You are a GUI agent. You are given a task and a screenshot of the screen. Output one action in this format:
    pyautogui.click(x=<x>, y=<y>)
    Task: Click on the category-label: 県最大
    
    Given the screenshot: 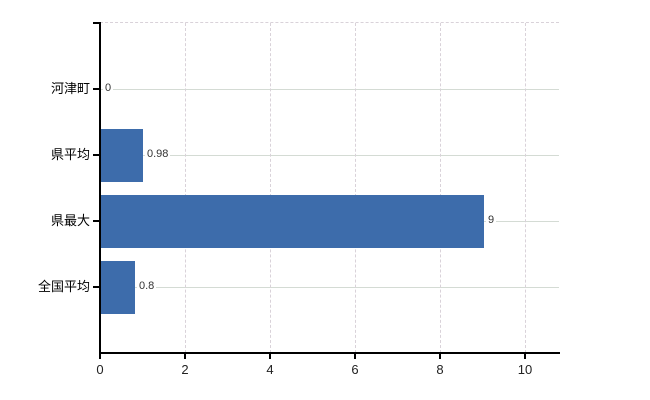 What is the action you would take?
    pyautogui.click(x=70, y=220)
    